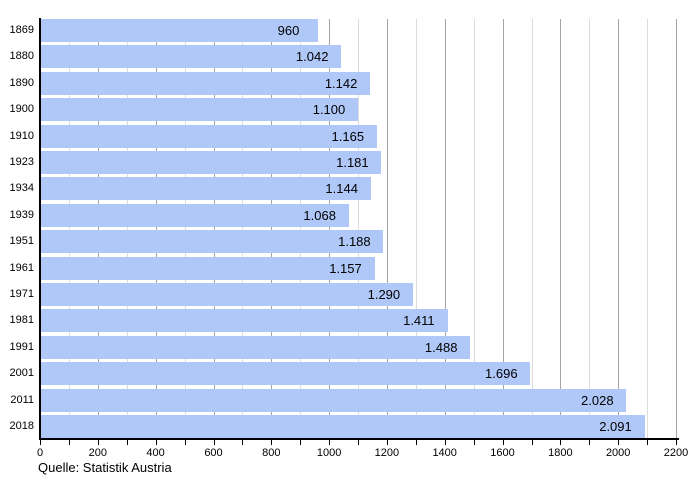 The width and height of the screenshot is (700, 480). What do you see at coordinates (194, 215) in the screenshot?
I see `bar: 1.068` at bounding box center [194, 215].